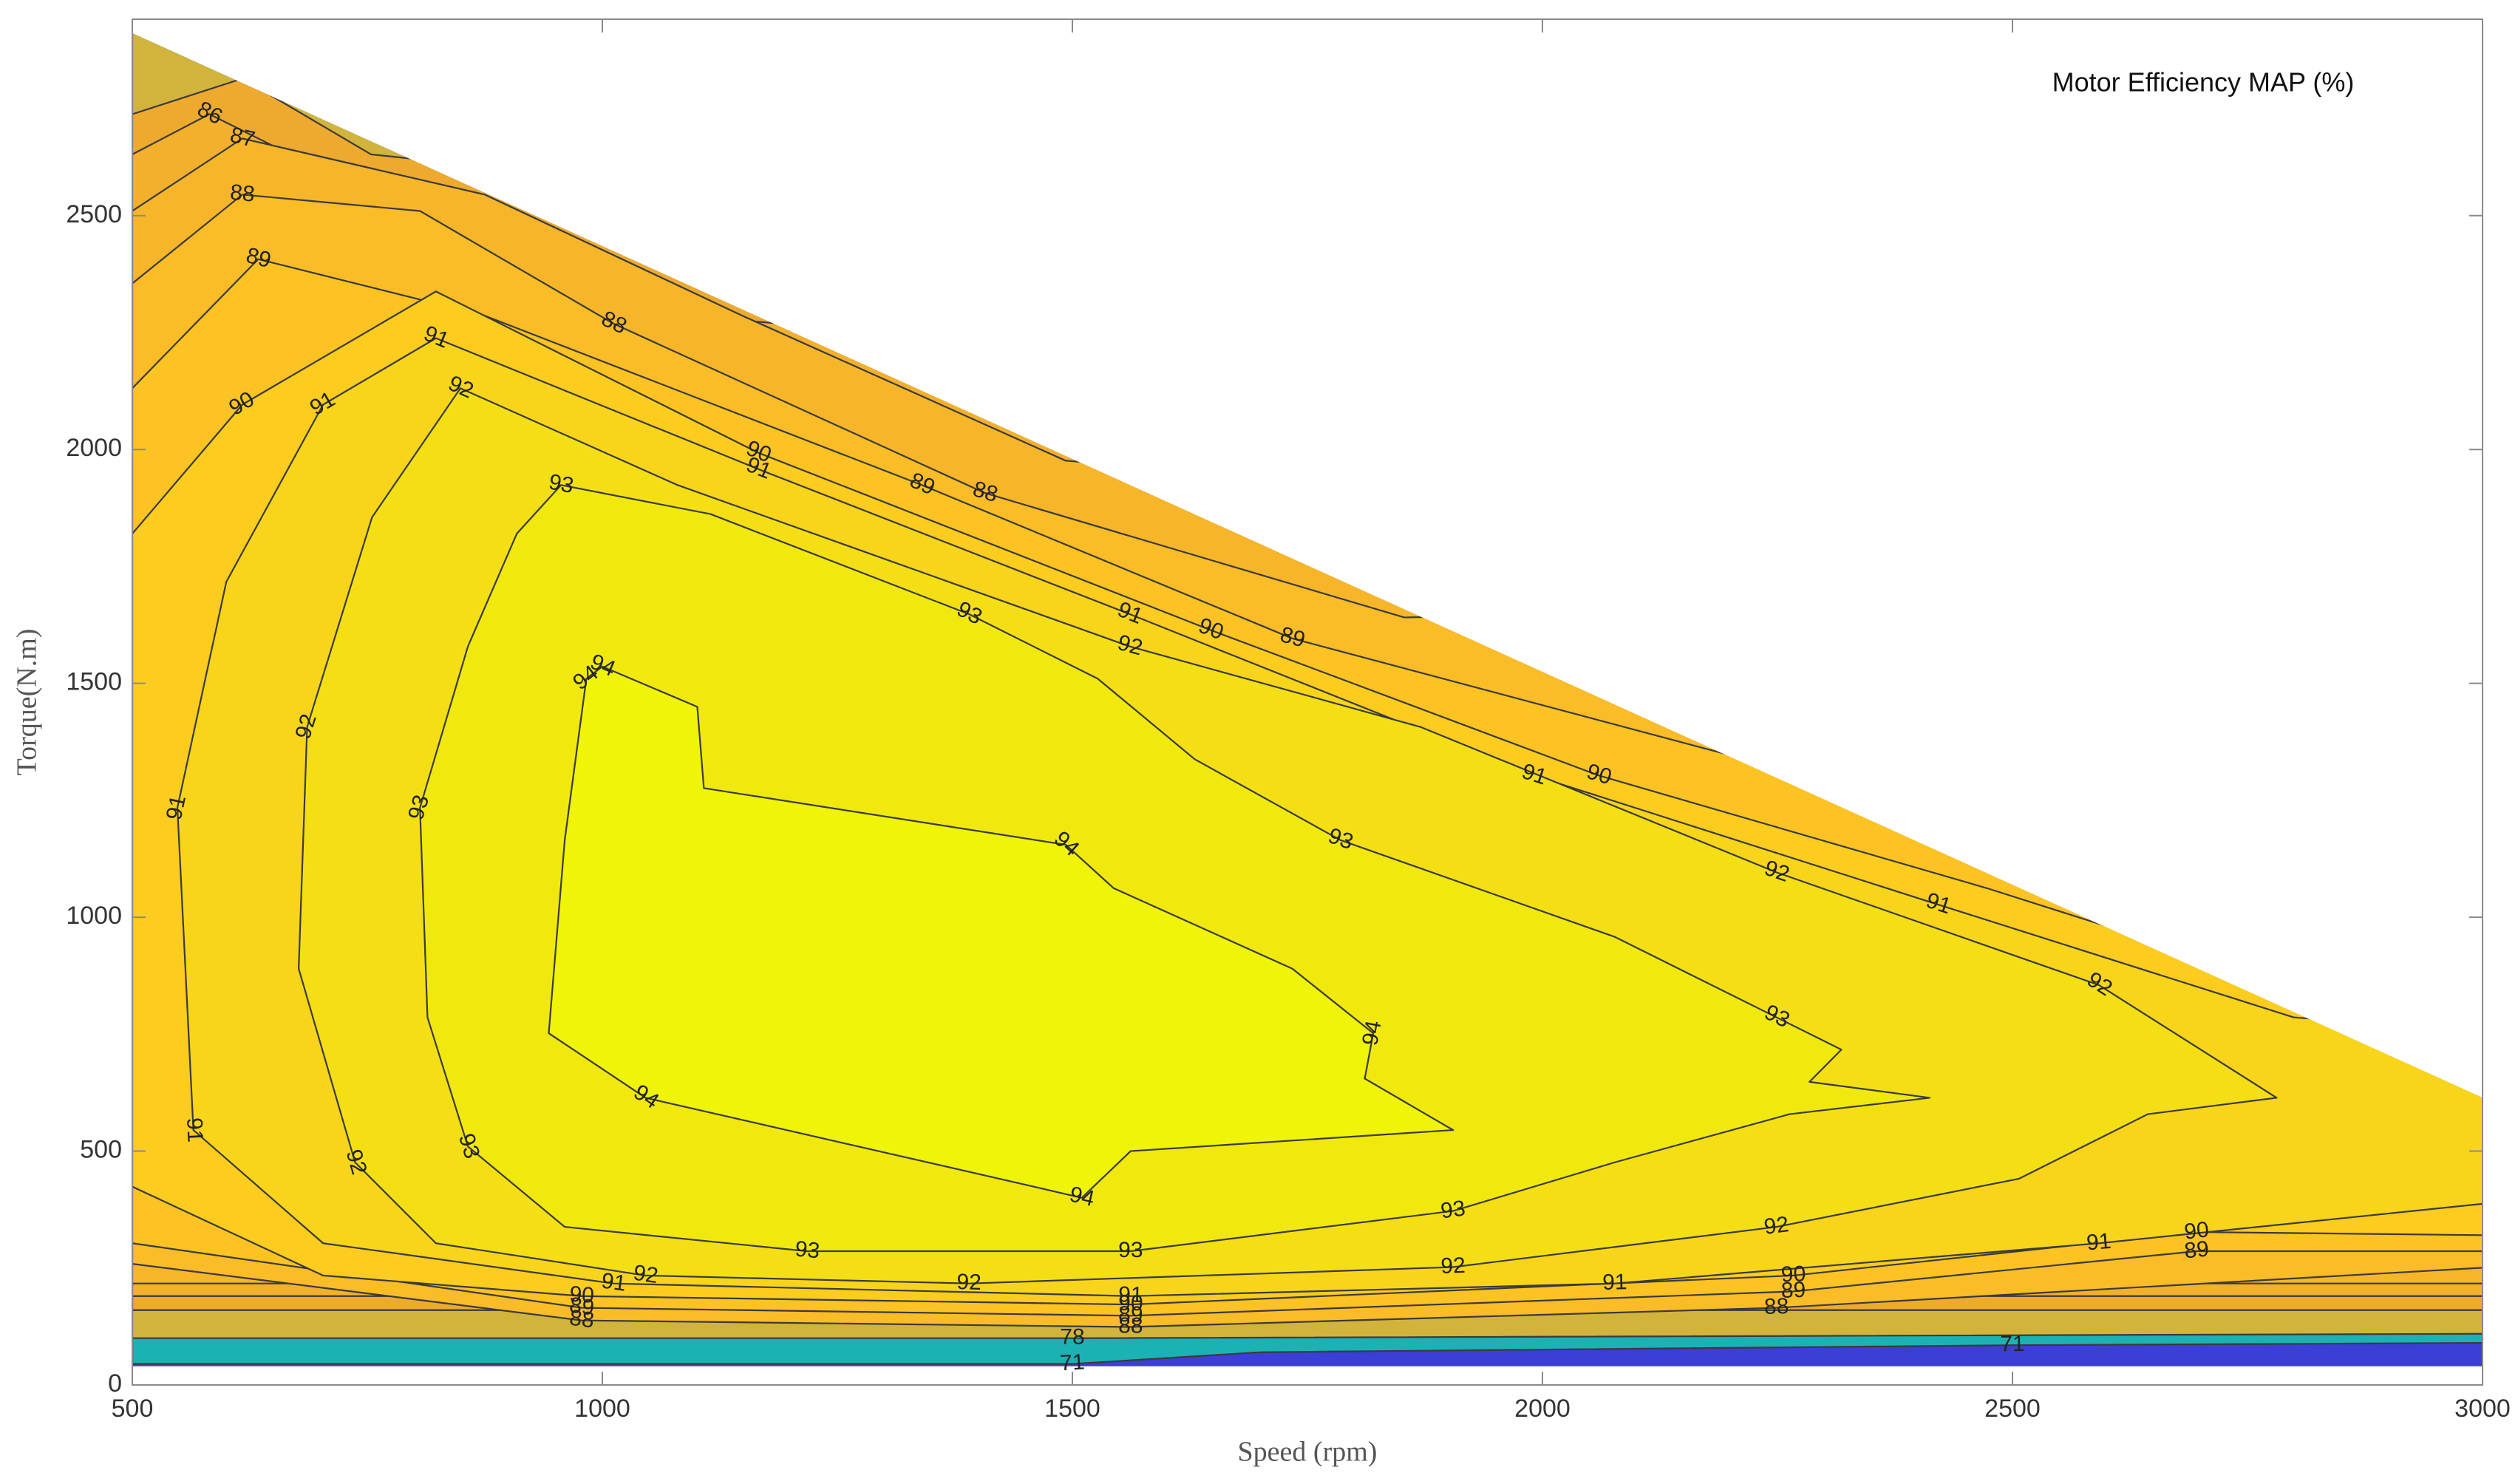 The image size is (2518, 1484). What do you see at coordinates (115, 1383) in the screenshot?
I see `y-tick-label: 0` at bounding box center [115, 1383].